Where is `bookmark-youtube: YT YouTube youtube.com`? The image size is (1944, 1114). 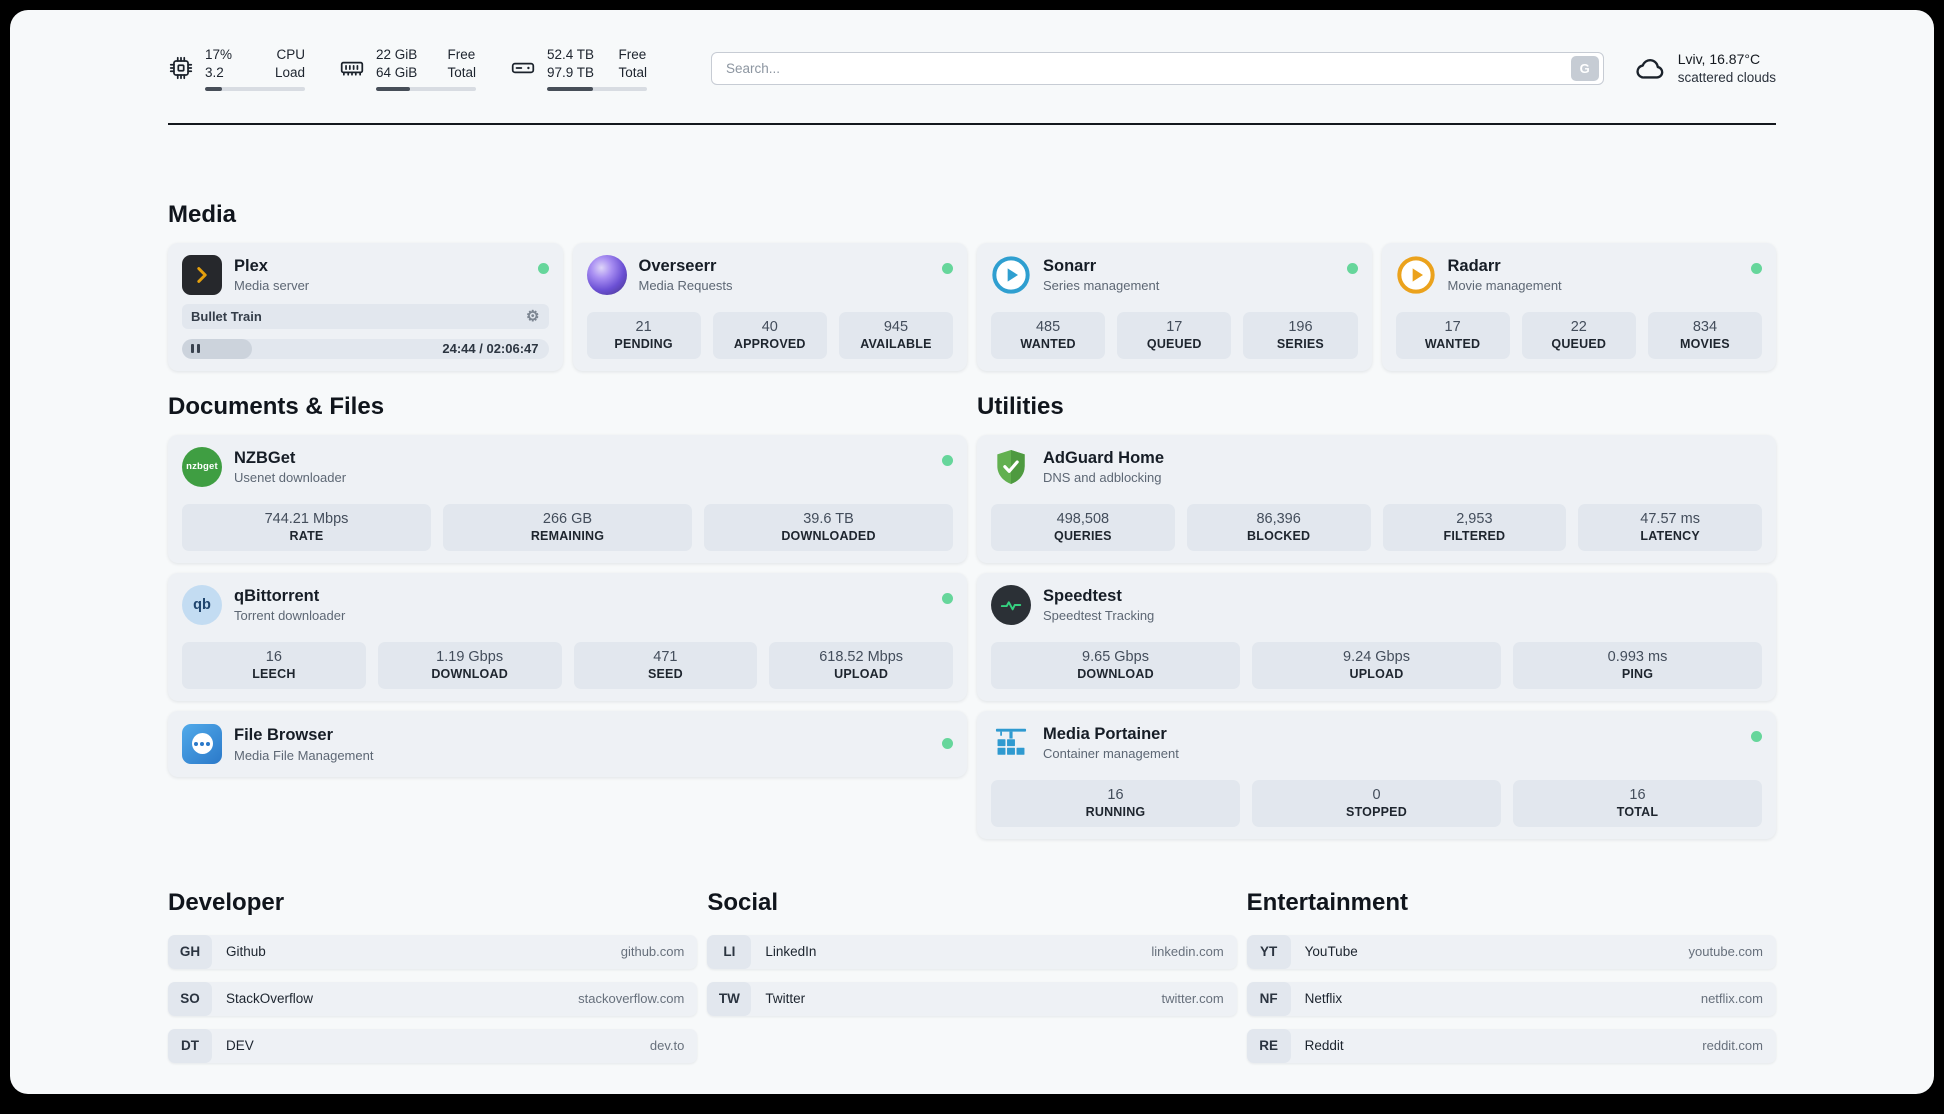
bookmark-youtube: YT YouTube youtube.com is located at coordinates (1511, 951).